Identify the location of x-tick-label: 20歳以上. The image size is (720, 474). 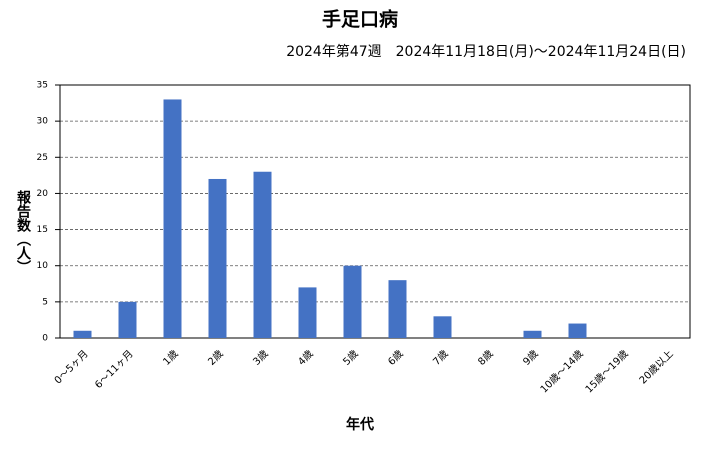
(656, 367).